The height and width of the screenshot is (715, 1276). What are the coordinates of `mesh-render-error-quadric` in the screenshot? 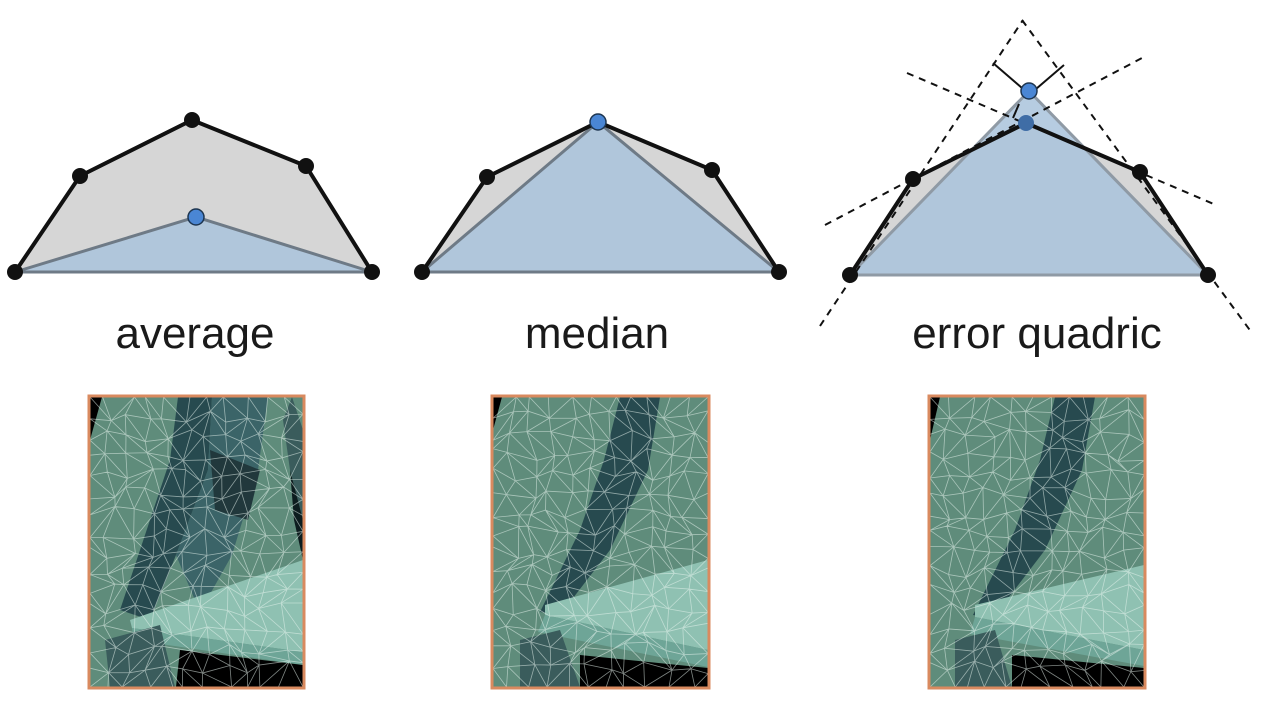 It's located at (1037, 542).